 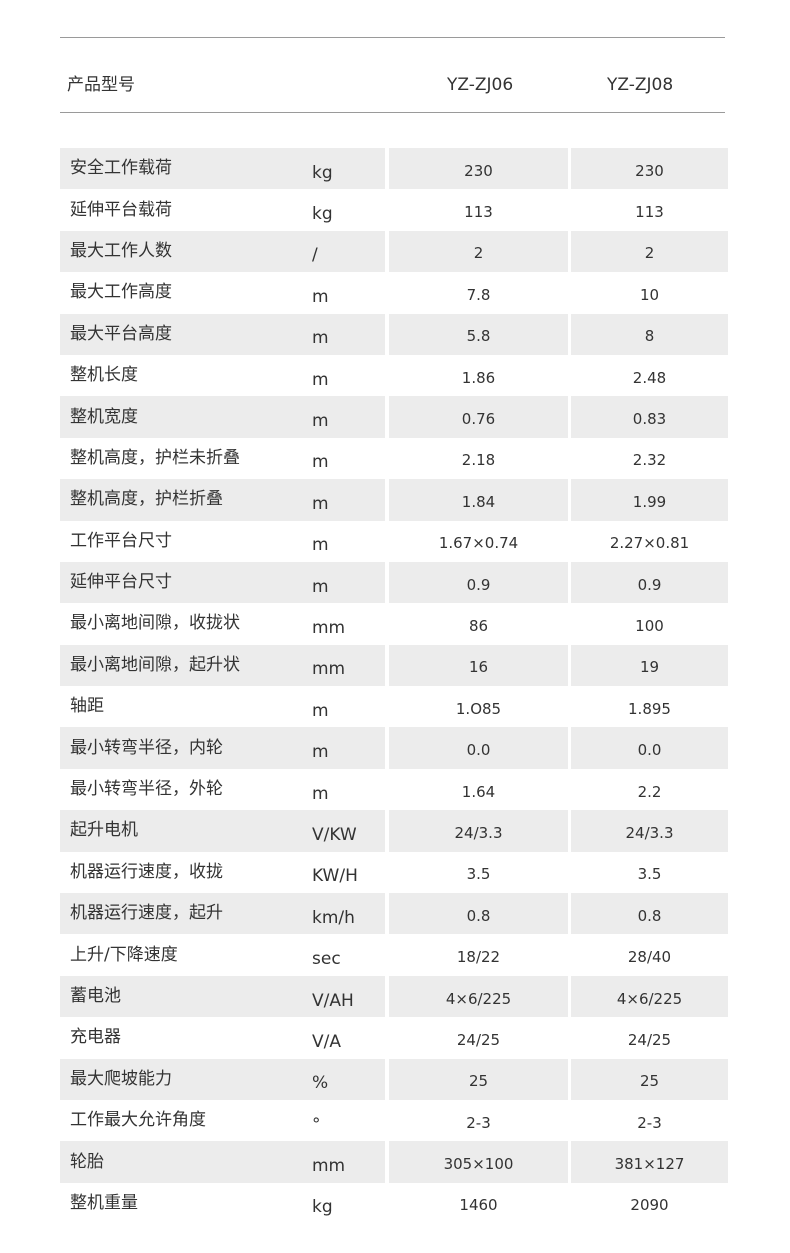 I want to click on spec-value-model-1: 24/3.3, so click(x=478, y=831).